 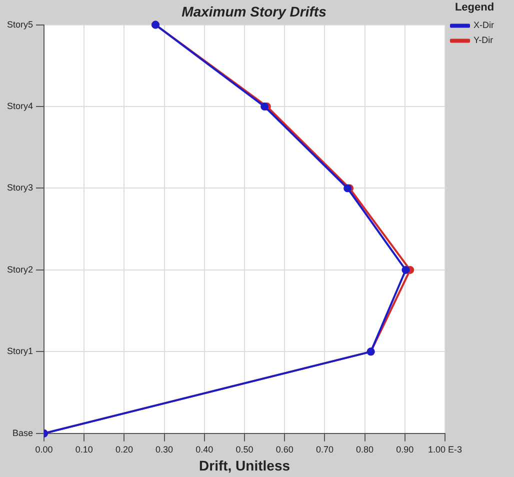 What do you see at coordinates (20, 269) in the screenshot?
I see `y-tick-label: Story2` at bounding box center [20, 269].